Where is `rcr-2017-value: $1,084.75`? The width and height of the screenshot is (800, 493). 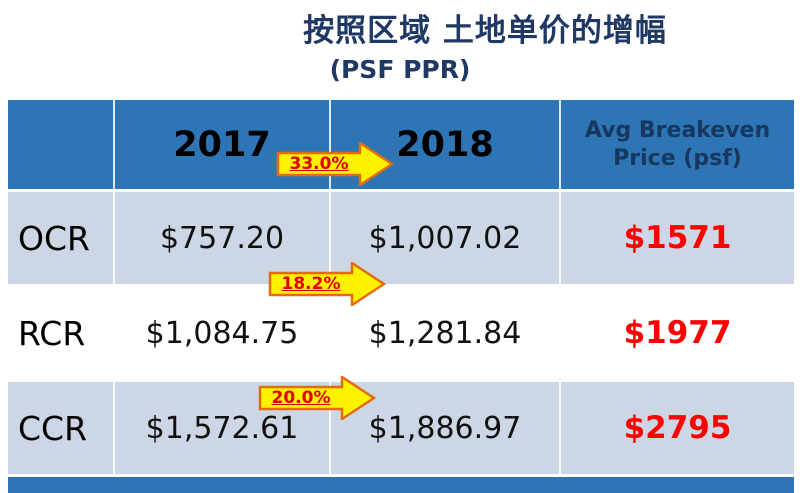
rcr-2017-value: $1,084.75 is located at coordinates (223, 333).